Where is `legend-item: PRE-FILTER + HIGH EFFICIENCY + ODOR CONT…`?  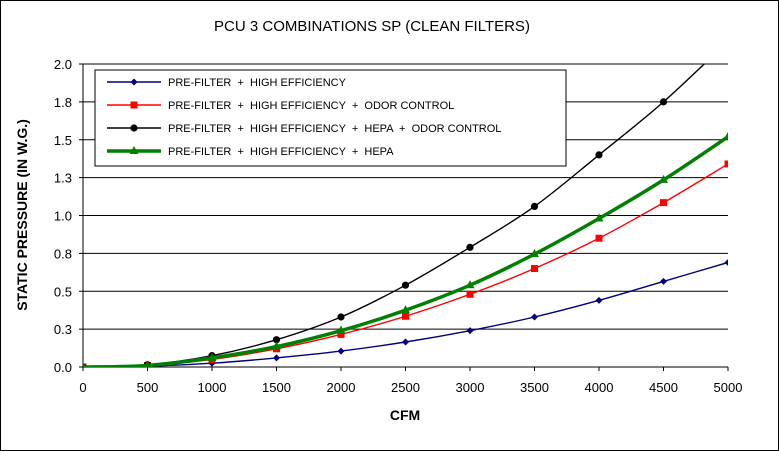 legend-item: PRE-FILTER + HIGH EFFICIENCY + ODOR CONT… is located at coordinates (280, 106).